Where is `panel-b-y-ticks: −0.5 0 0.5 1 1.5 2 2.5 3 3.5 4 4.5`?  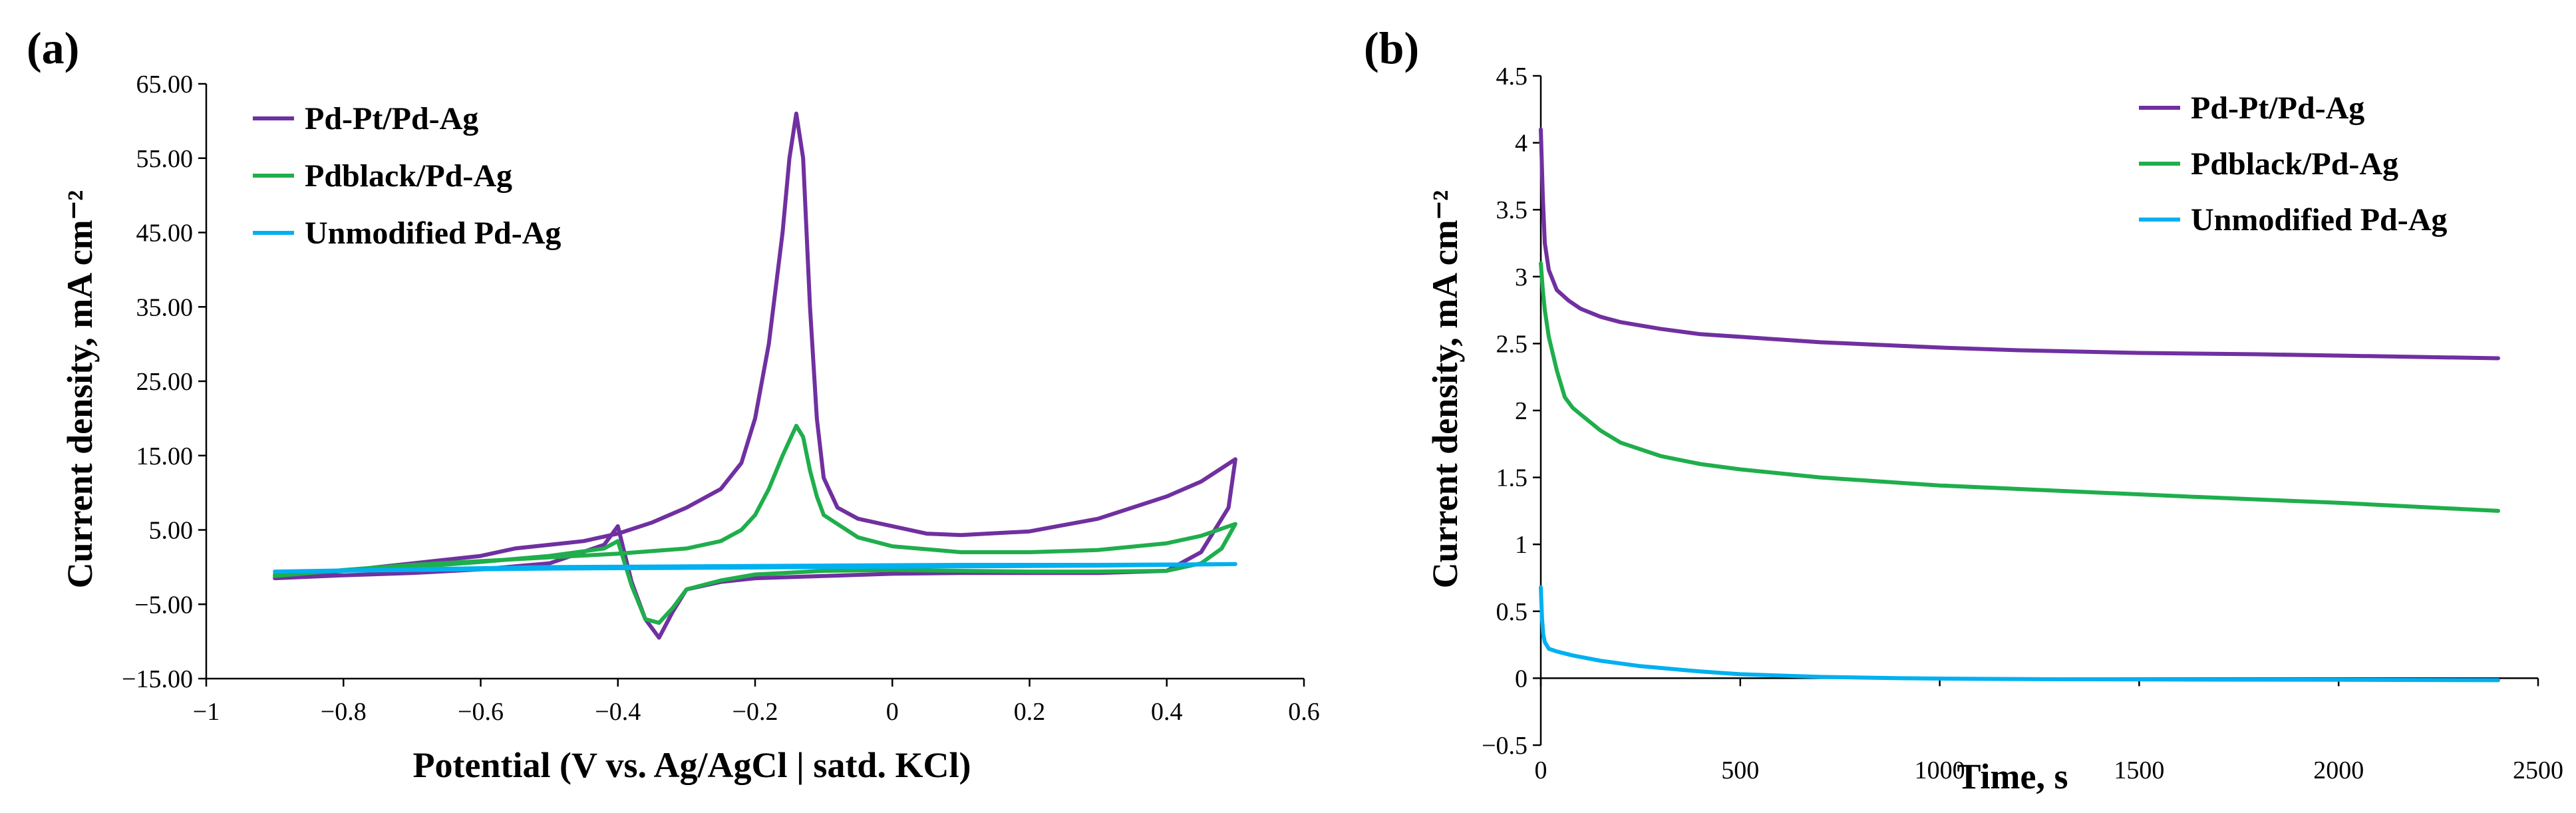
panel-b-y-ticks: −0.5 0 0.5 1 1.5 2 2.5 3 3.5 4 4.5 is located at coordinates (1511, 412).